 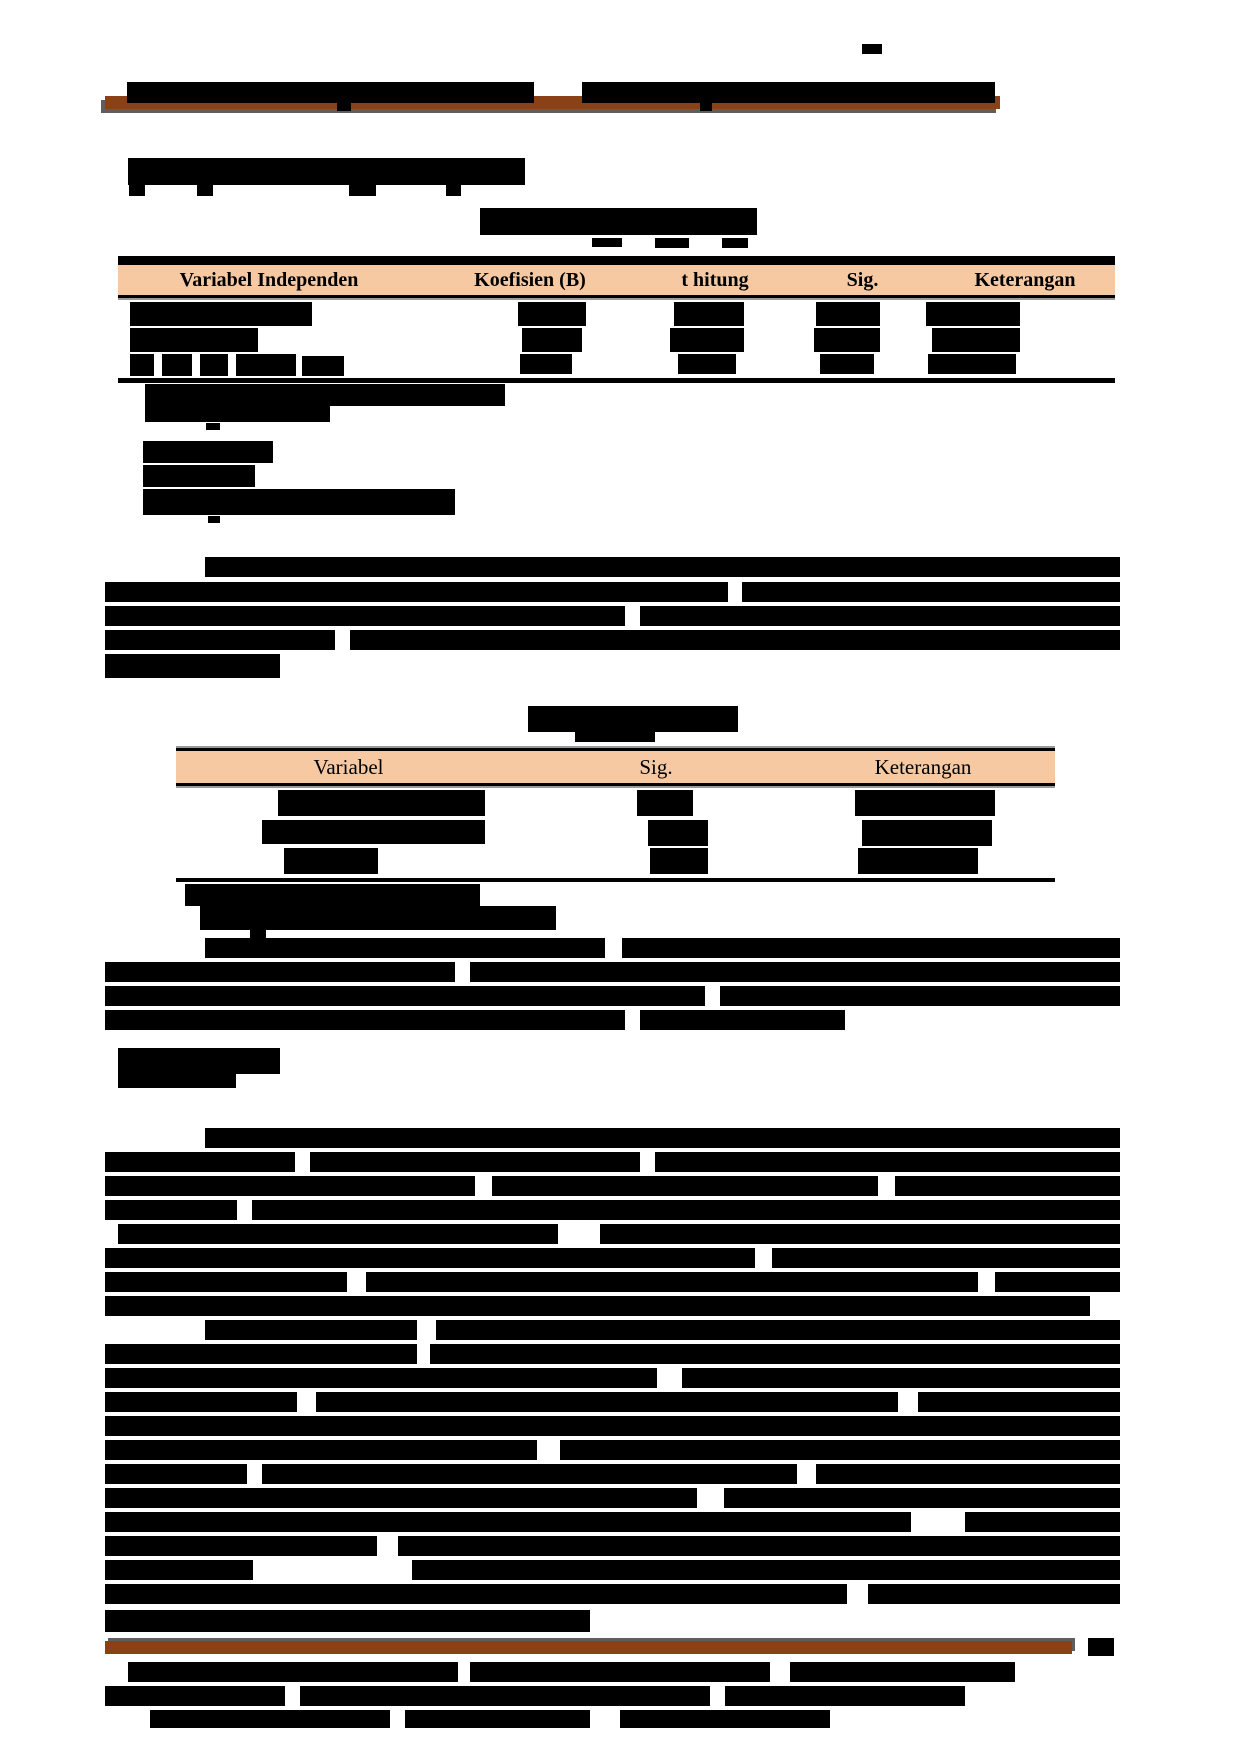 What do you see at coordinates (615, 784) in the screenshot?
I see `table2-header-underline` at bounding box center [615, 784].